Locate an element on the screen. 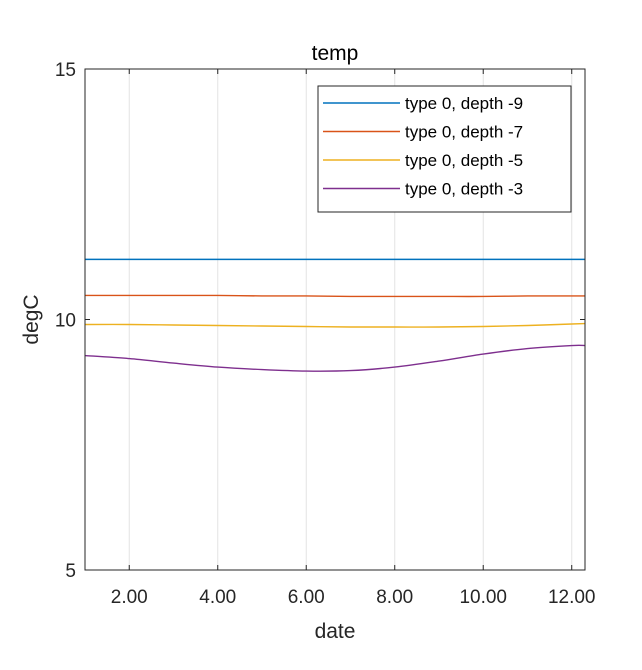  x-tick-label: 2.00 is located at coordinates (129, 597).